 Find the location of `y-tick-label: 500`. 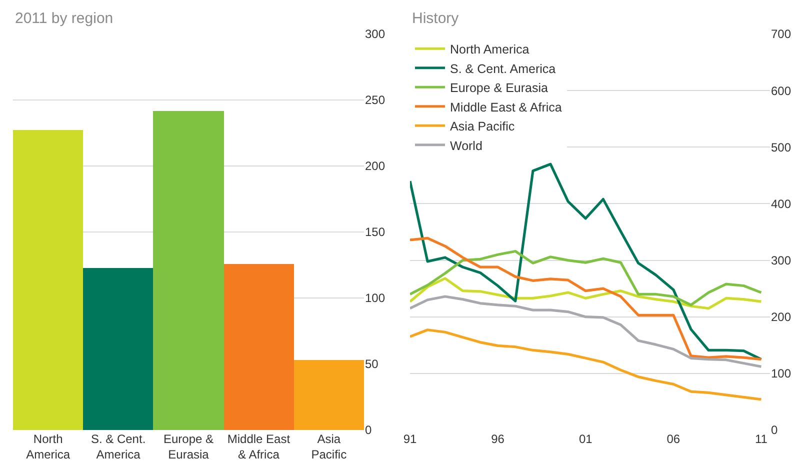

y-tick-label: 500 is located at coordinates (781, 147).